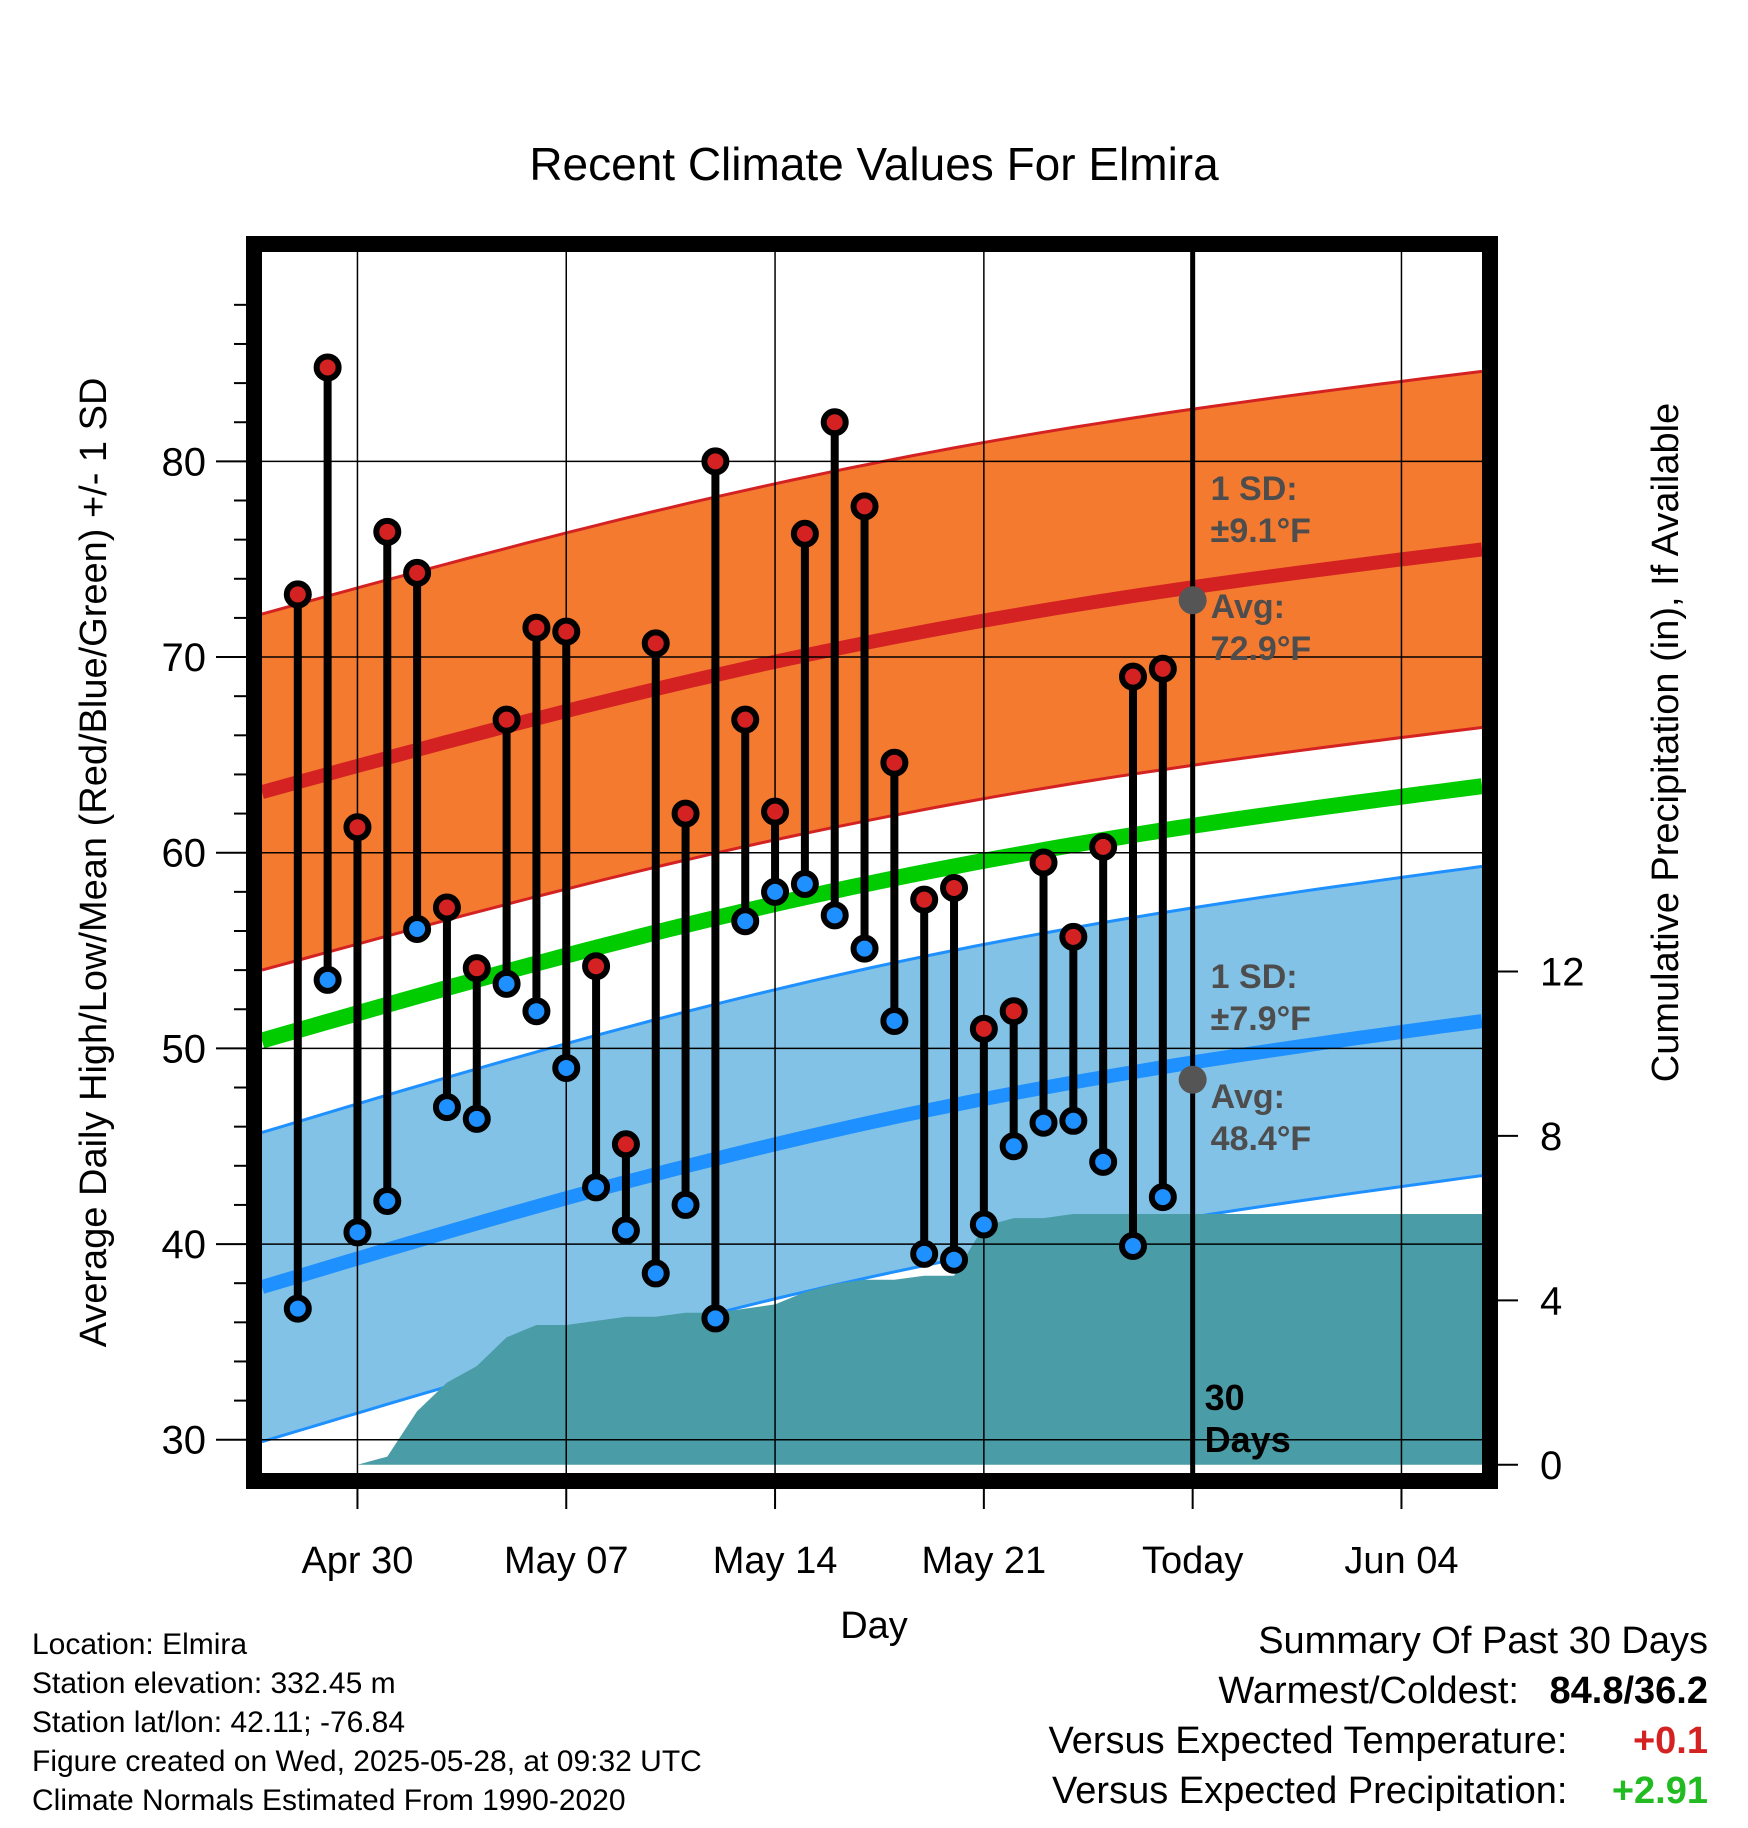 This screenshot has height=1828, width=1748. What do you see at coordinates (1248, 1439) in the screenshot?
I see `today-days-label: Days` at bounding box center [1248, 1439].